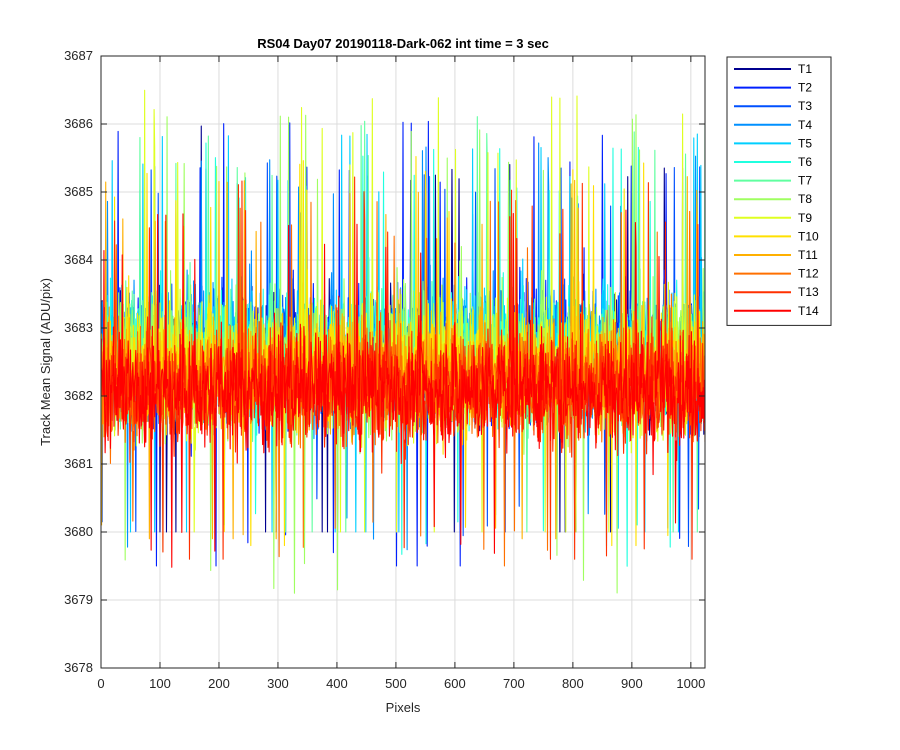  Describe the element at coordinates (514, 683) in the screenshot. I see `x-tick-label: 700` at that location.